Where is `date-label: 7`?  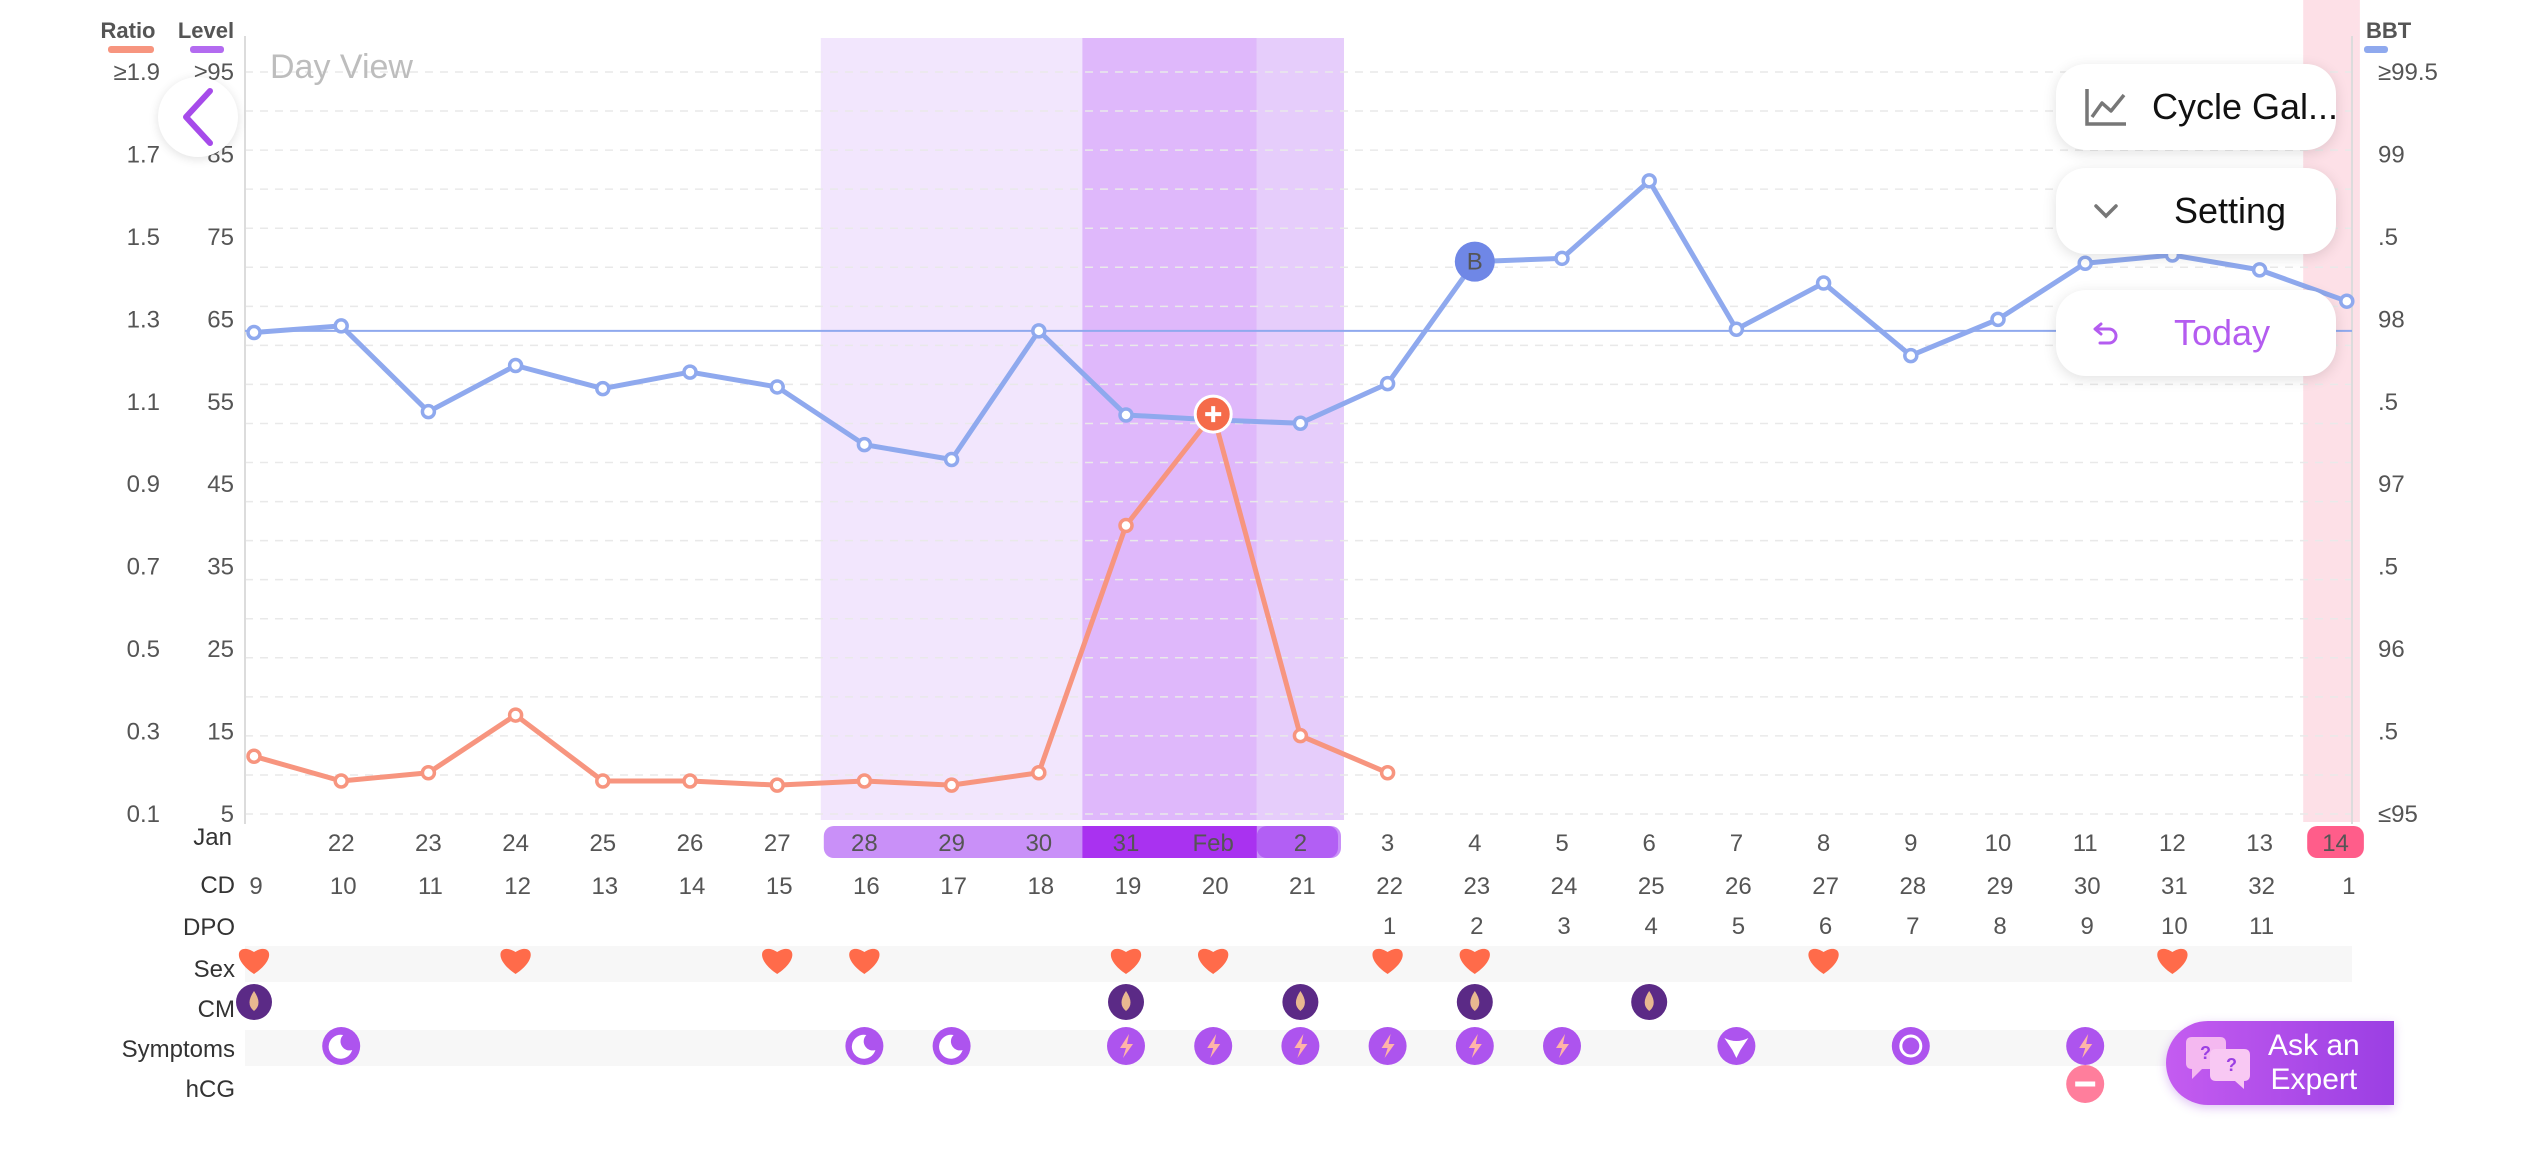 date-label: 7 is located at coordinates (1736, 843).